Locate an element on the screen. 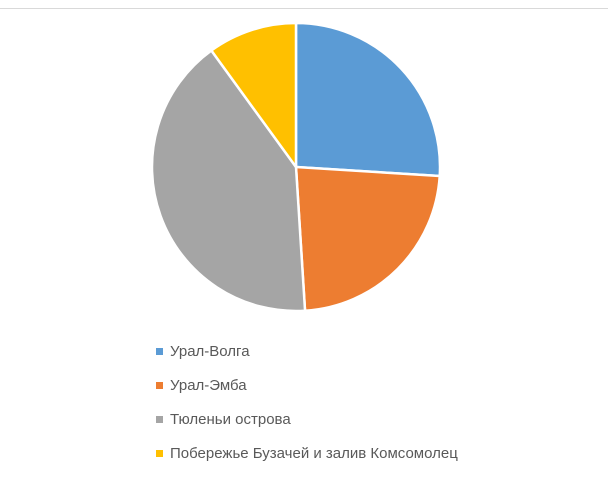  pie-slice-tyuleni is located at coordinates (228, 181).